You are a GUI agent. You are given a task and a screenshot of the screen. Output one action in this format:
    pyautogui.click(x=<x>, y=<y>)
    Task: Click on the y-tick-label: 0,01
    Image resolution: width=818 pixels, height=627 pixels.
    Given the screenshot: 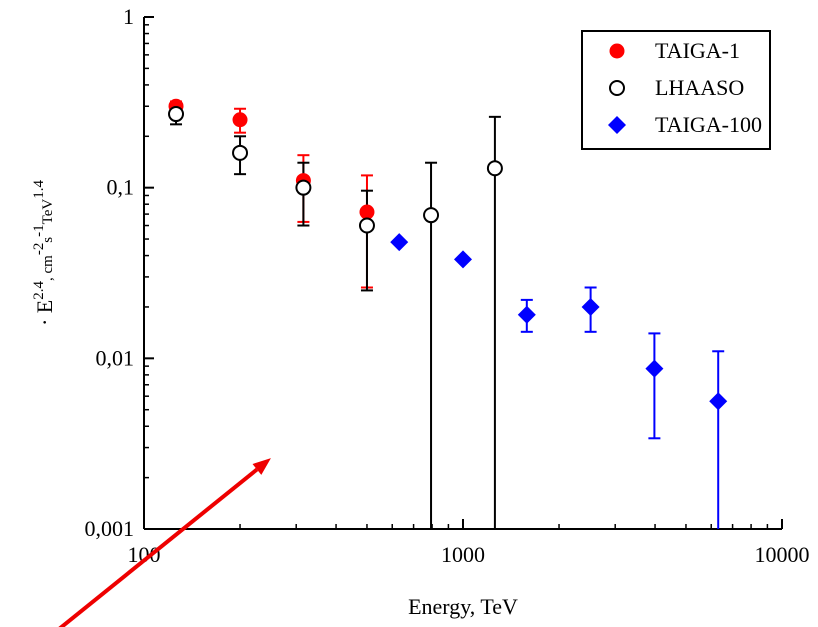 What is the action you would take?
    pyautogui.click(x=115, y=357)
    